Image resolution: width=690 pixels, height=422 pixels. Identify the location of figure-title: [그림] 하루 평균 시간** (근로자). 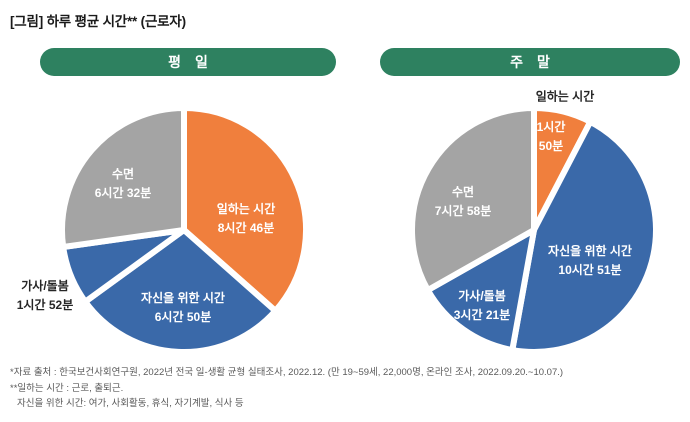
(98, 21).